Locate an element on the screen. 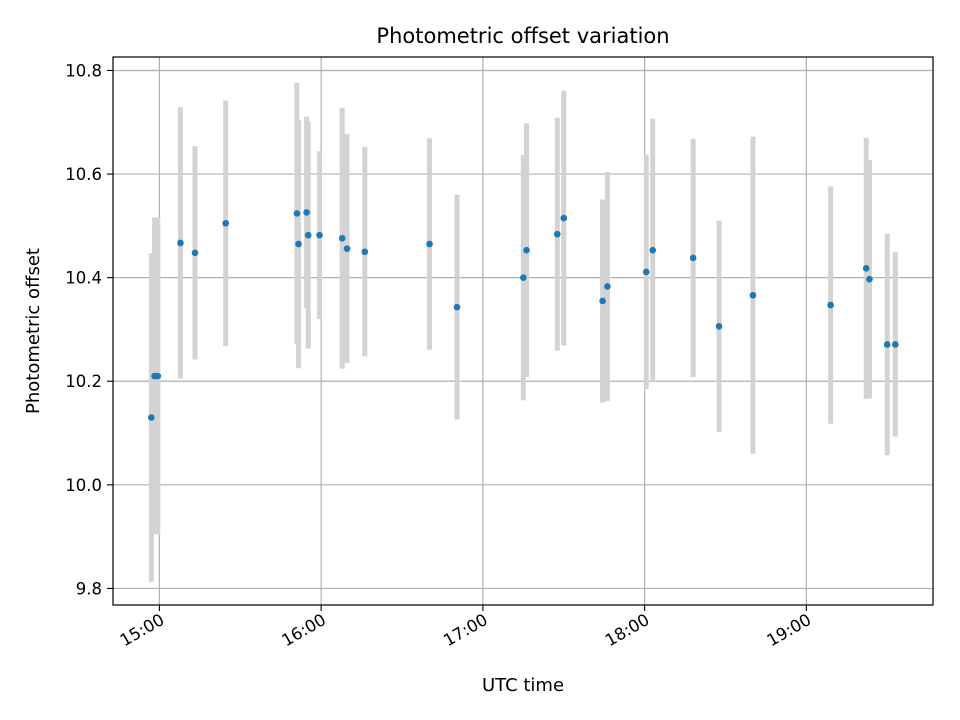  y-axis-label: Photometric offset is located at coordinates (33, 331).